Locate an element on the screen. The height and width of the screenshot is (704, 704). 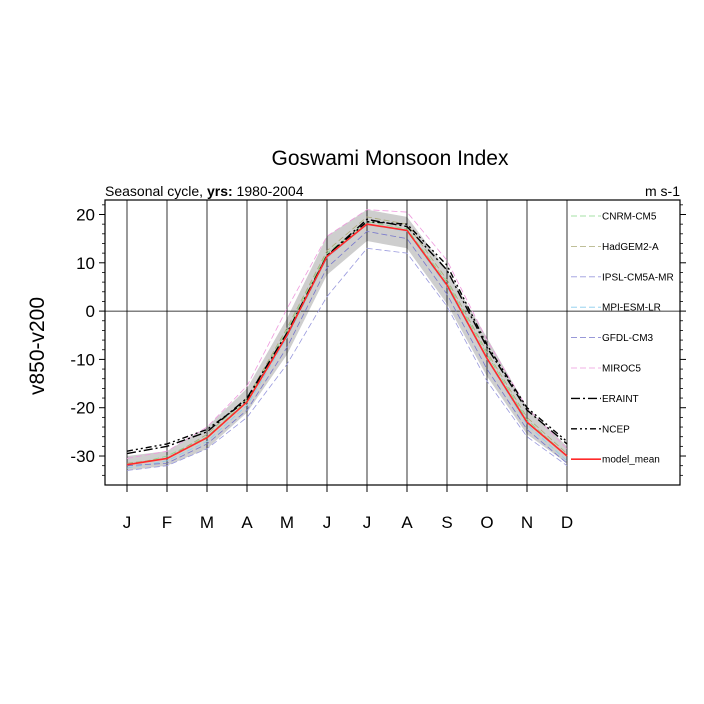
x-tick-label: F is located at coordinates (167, 522).